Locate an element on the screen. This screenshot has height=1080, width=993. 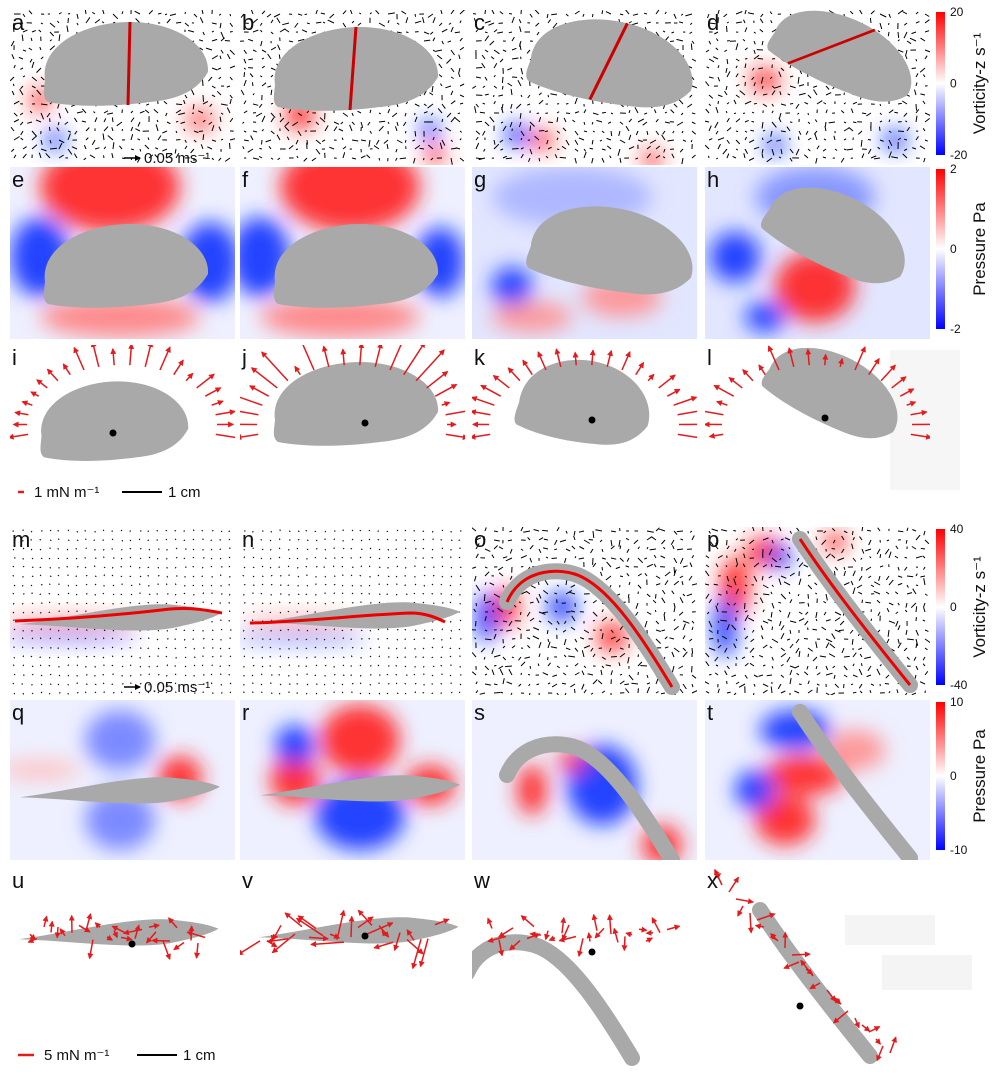
midline is located at coordinates (129, 63).